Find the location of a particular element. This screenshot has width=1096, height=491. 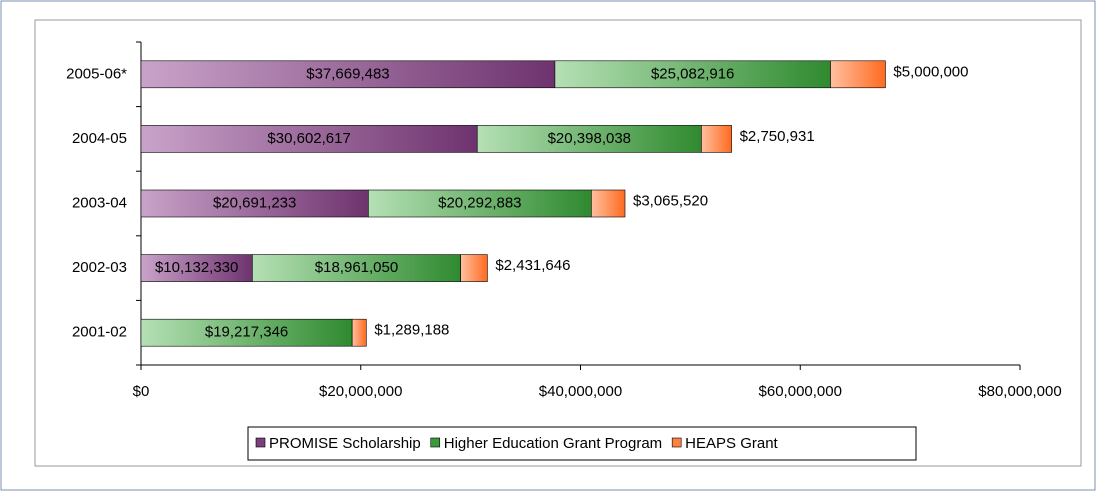

data-label: $37,669,483 is located at coordinates (347, 73).